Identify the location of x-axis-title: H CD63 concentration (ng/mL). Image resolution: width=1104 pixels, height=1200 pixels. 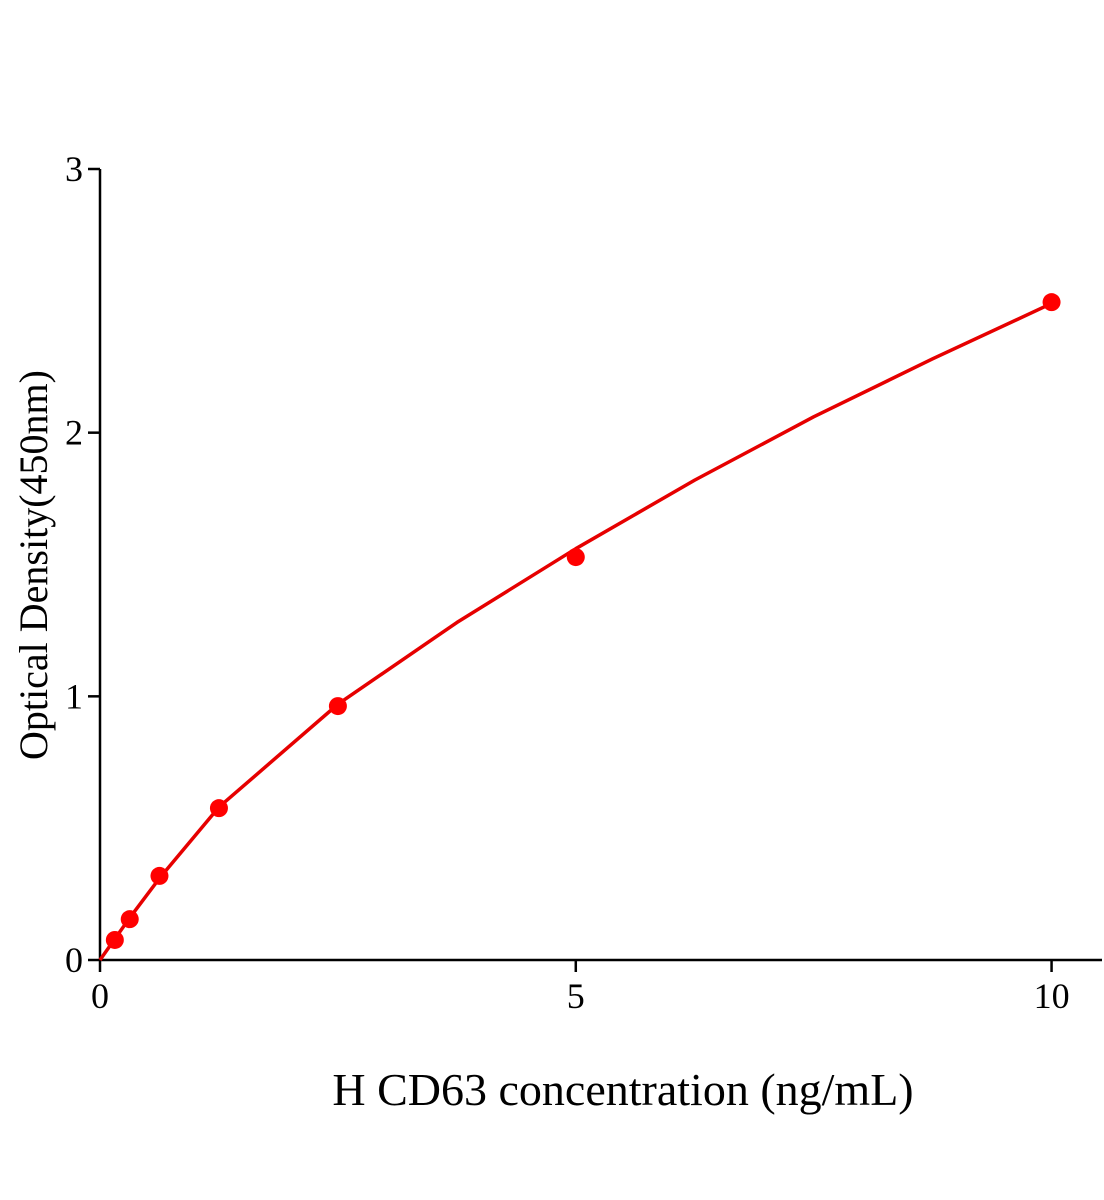
(622, 1089).